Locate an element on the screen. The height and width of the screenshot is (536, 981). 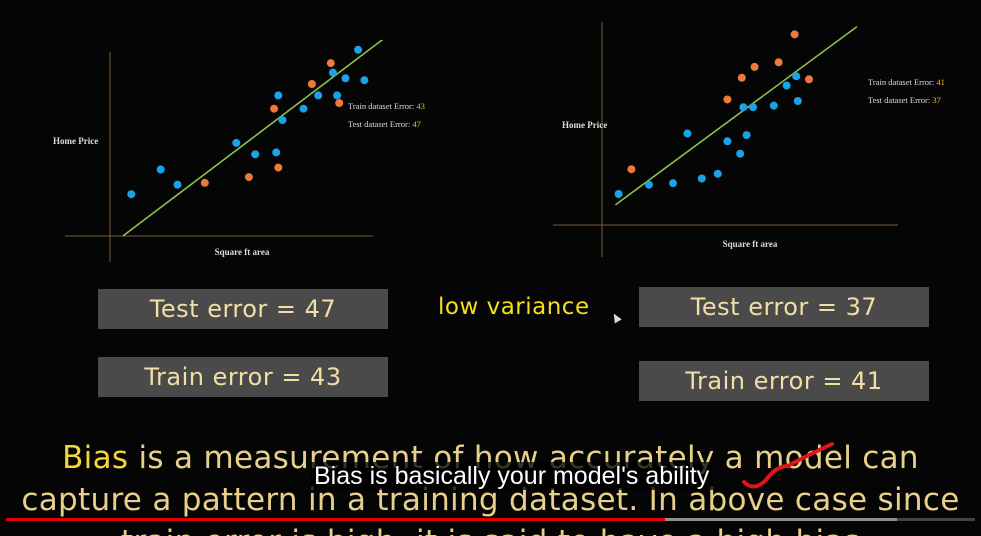
left-test-error-box: Test error = 47 is located at coordinates (243, 309).